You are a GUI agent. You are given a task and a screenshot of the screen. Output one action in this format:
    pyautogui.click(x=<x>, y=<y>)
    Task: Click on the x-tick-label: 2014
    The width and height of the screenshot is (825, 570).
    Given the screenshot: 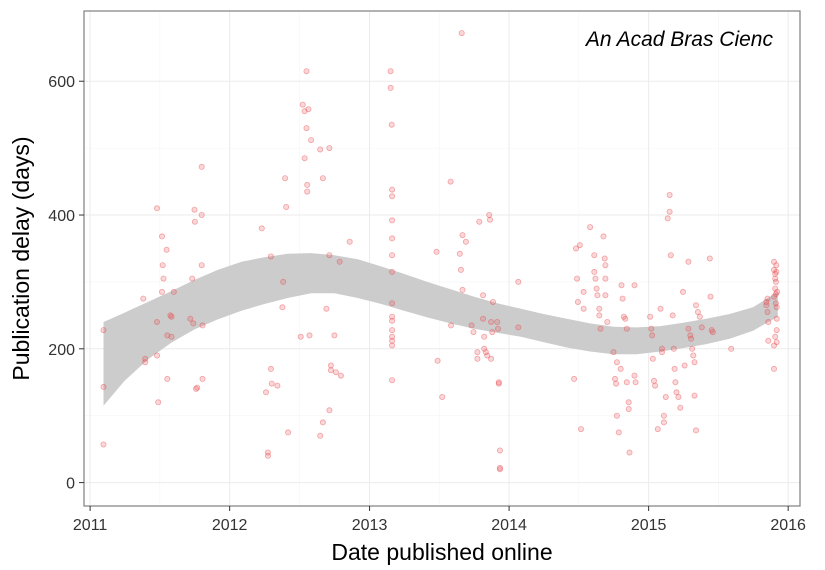 What is the action you would take?
    pyautogui.click(x=509, y=525)
    